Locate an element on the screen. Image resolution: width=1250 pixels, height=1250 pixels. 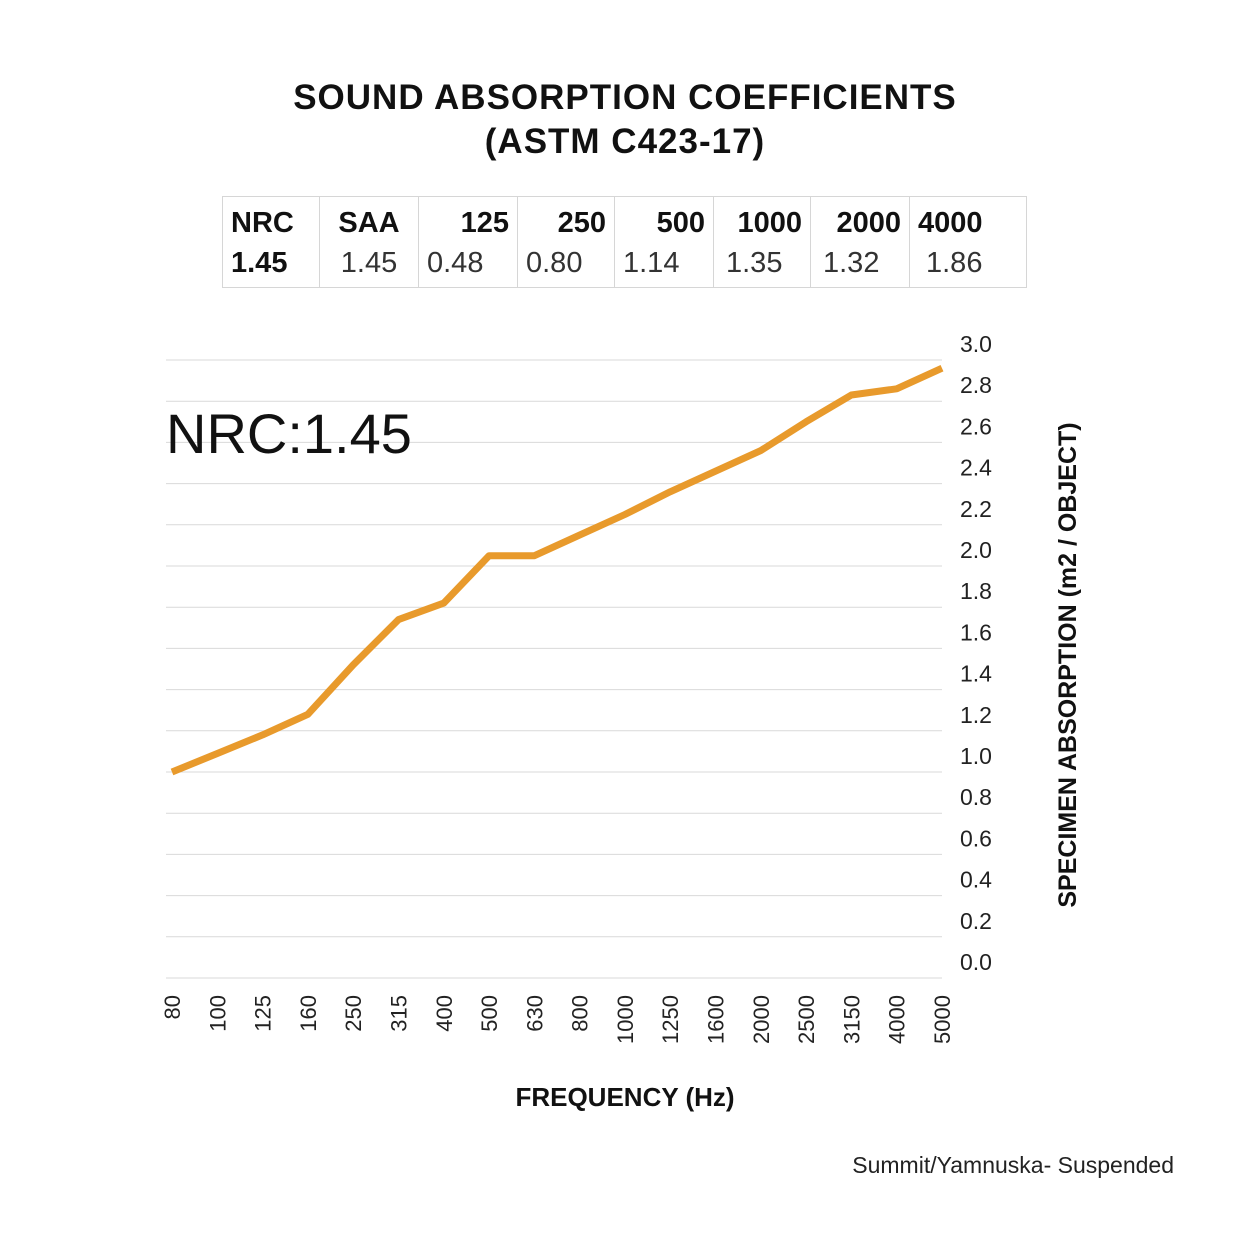
chart-title-line2: (ASTM C423-17) is located at coordinates (625, 141).